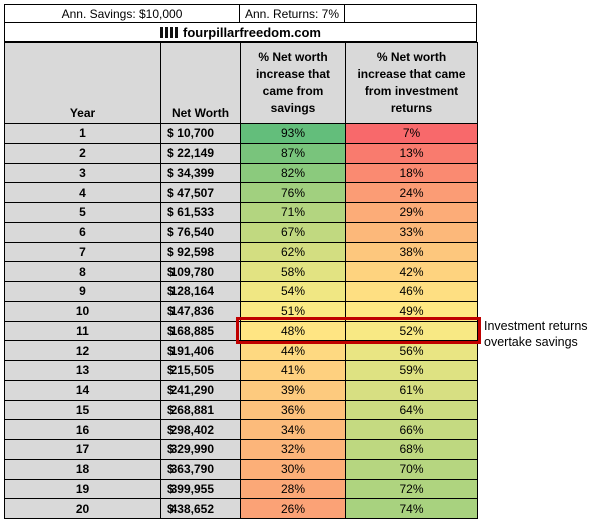 The width and height of the screenshot is (601, 526). I want to click on table-row: 1 $10,700 93% 7%, so click(241, 133).